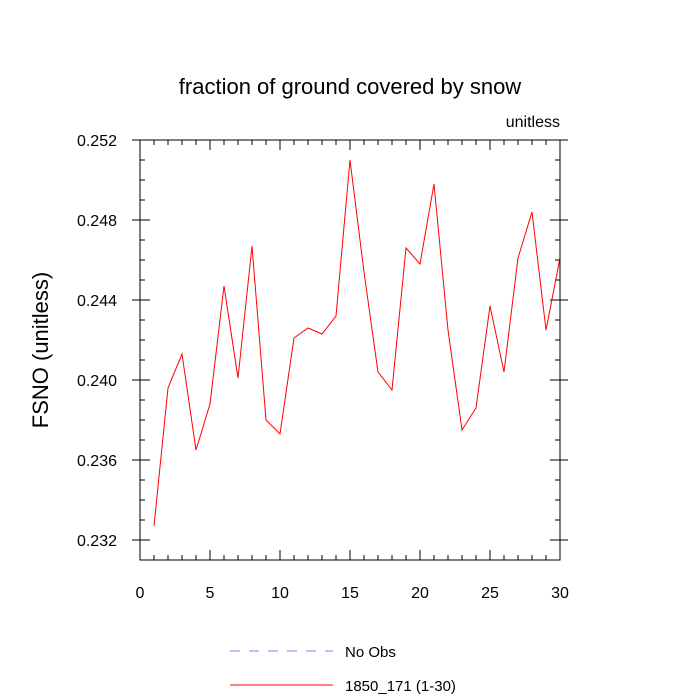  What do you see at coordinates (97, 301) in the screenshot?
I see `y-tick-label: 0.244` at bounding box center [97, 301].